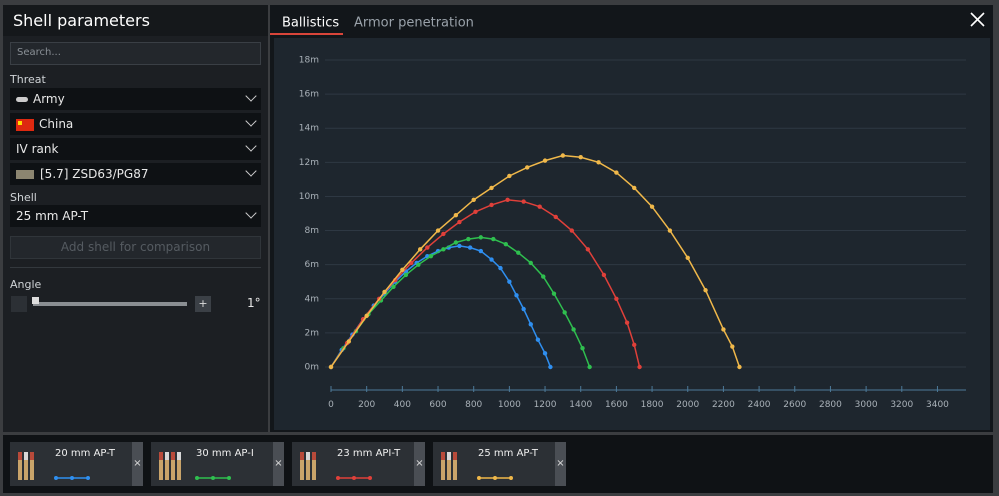 This screenshot has height=496, width=999. What do you see at coordinates (135, 124) in the screenshot?
I see `country-dropdown: China` at bounding box center [135, 124].